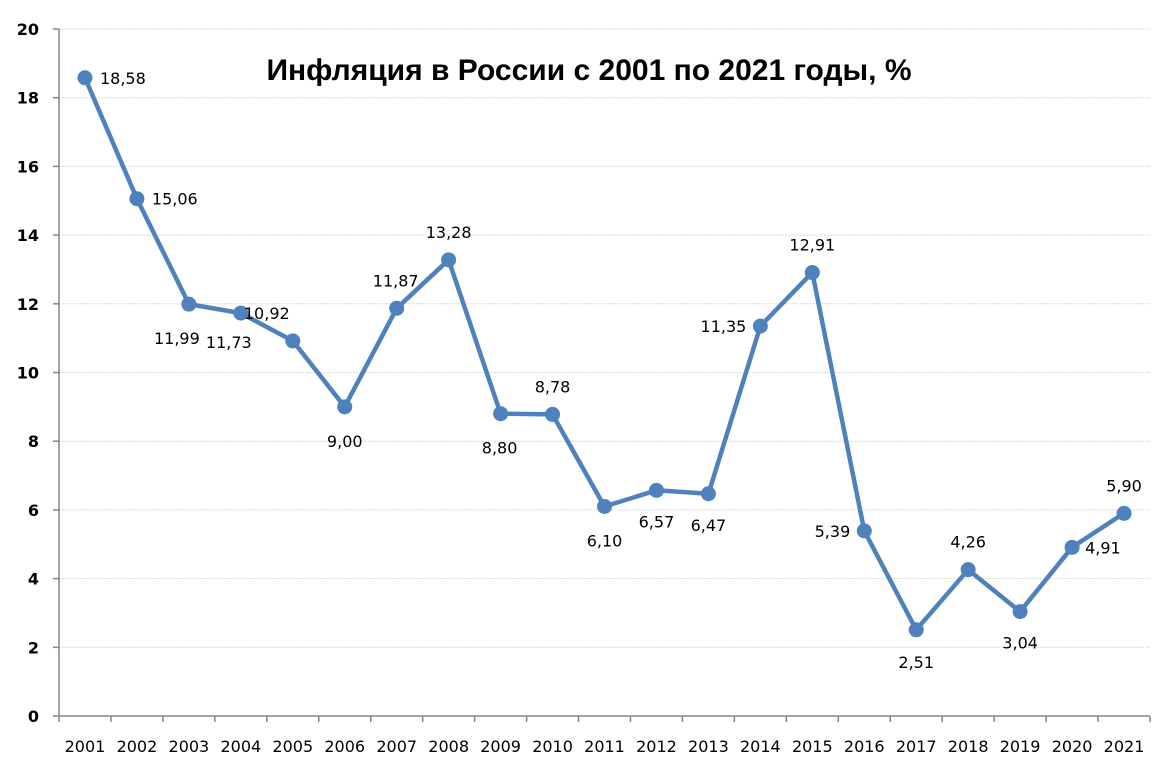  I want to click on data-label: 8,80, so click(500, 448).